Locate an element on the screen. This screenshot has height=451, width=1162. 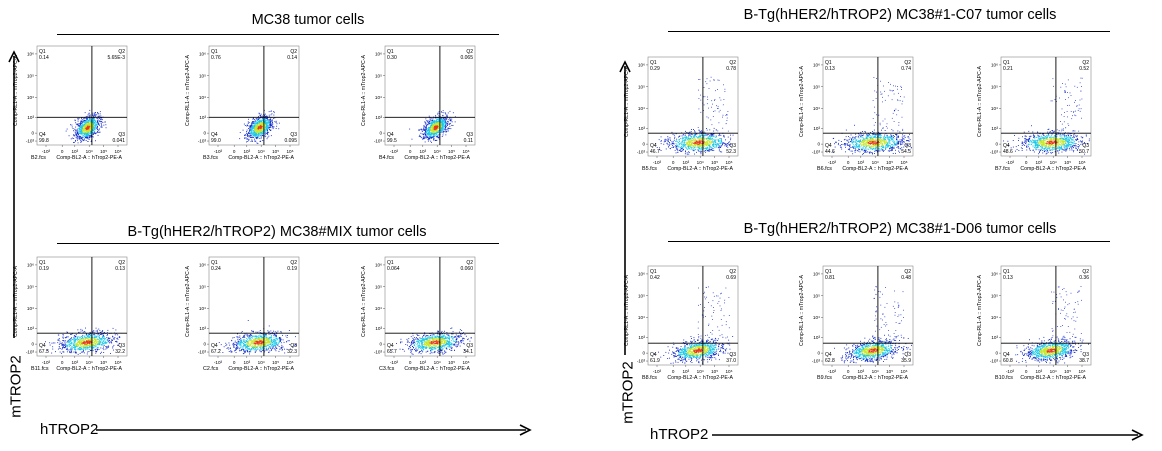
quadrant-percentage: 54.5 is located at coordinates (906, 152).